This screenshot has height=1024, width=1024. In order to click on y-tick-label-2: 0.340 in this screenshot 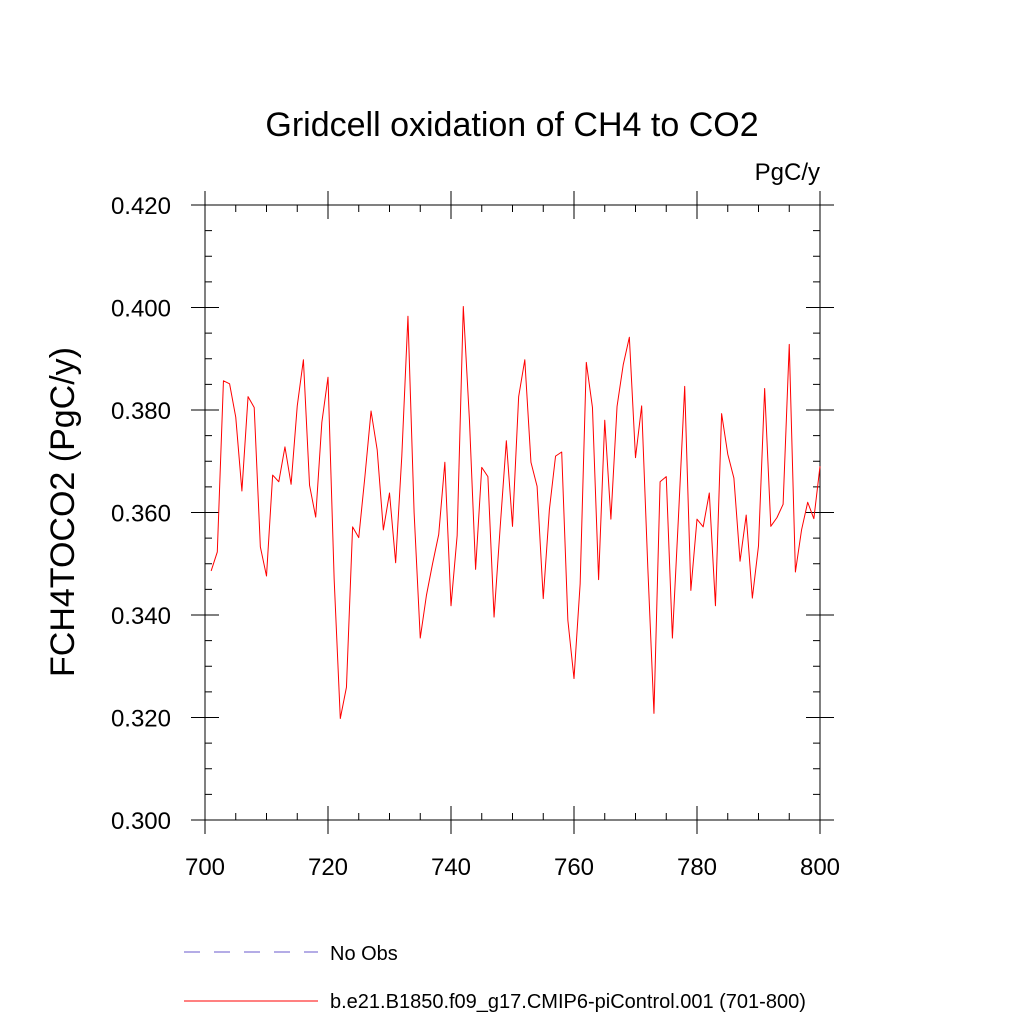, I will do `click(141, 616)`.